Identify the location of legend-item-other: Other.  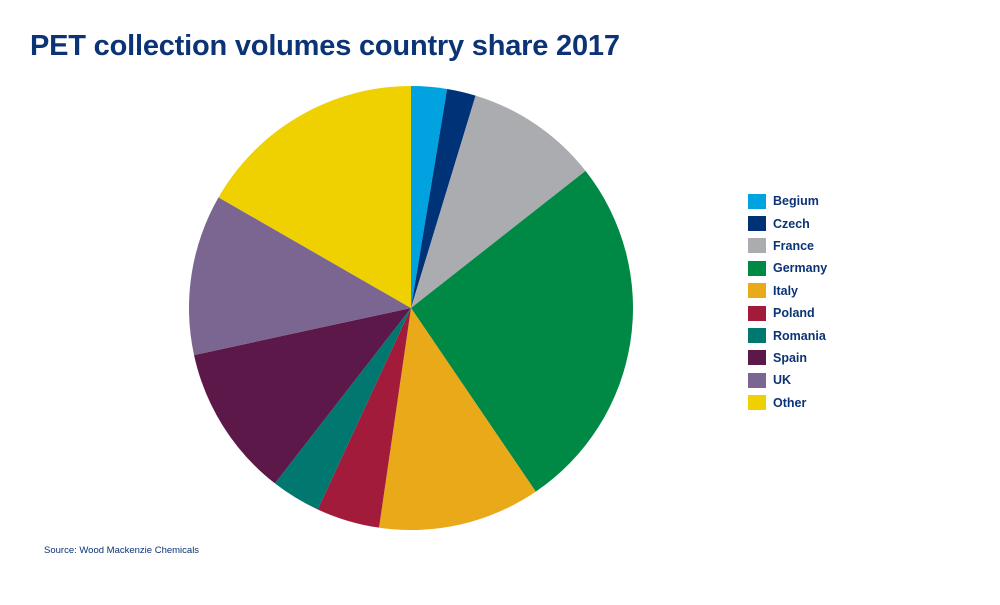
(787, 403).